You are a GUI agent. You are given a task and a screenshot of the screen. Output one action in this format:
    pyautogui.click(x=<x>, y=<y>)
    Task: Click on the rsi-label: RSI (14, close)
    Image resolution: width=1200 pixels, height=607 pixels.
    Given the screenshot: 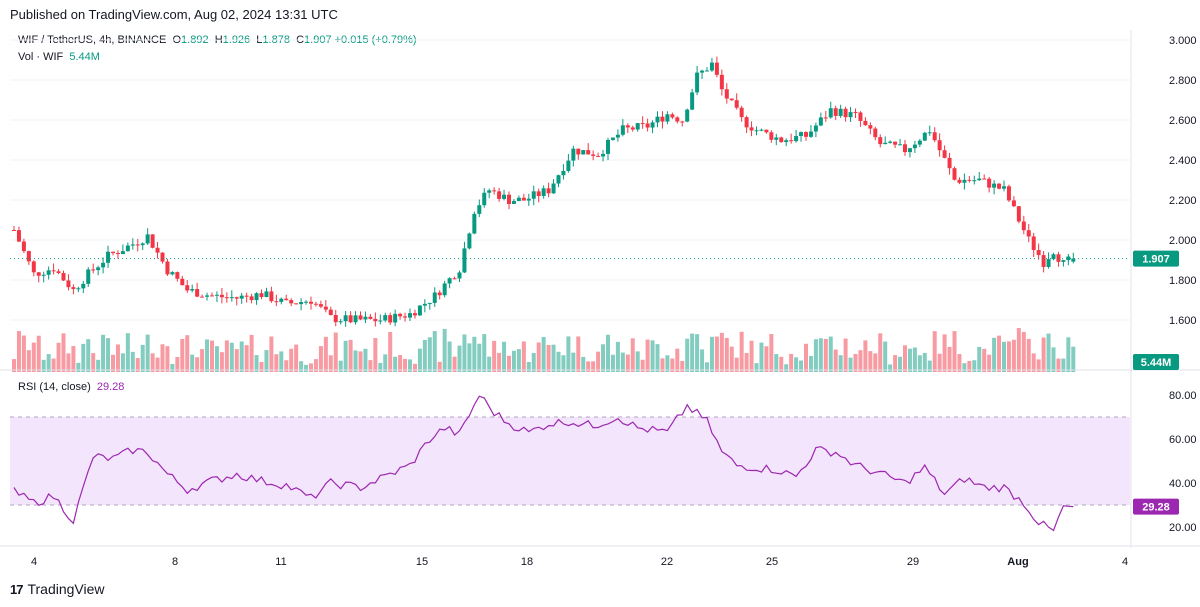 What is the action you would take?
    pyautogui.click(x=54, y=387)
    